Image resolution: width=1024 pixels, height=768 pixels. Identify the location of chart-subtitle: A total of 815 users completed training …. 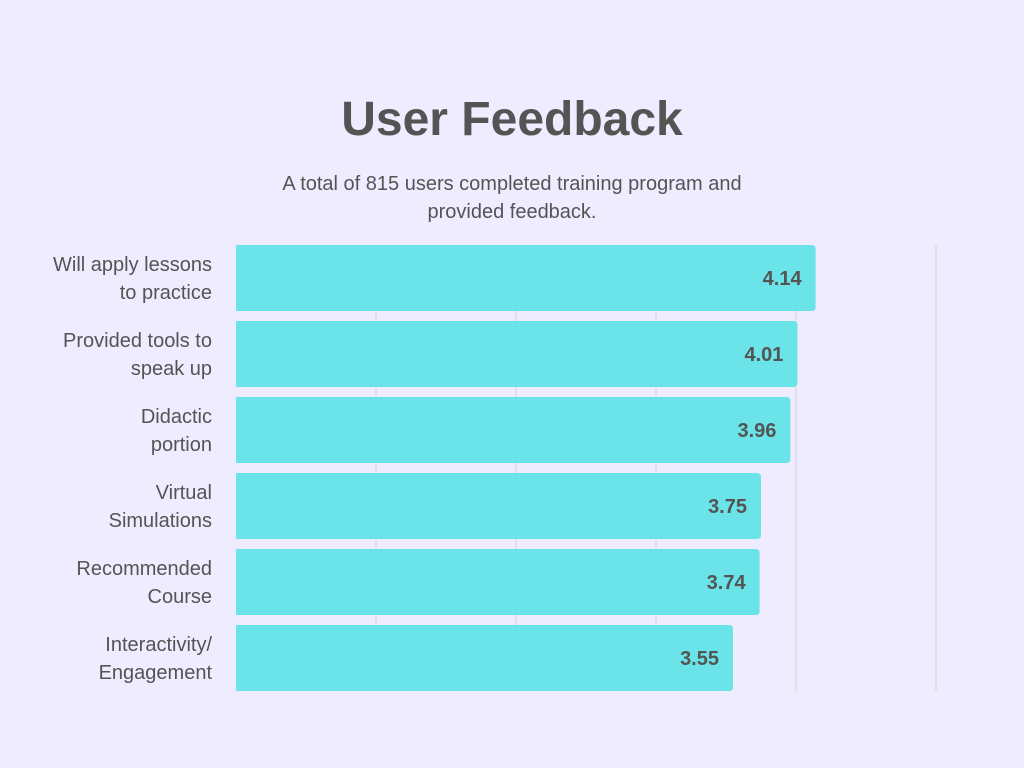
(512, 198).